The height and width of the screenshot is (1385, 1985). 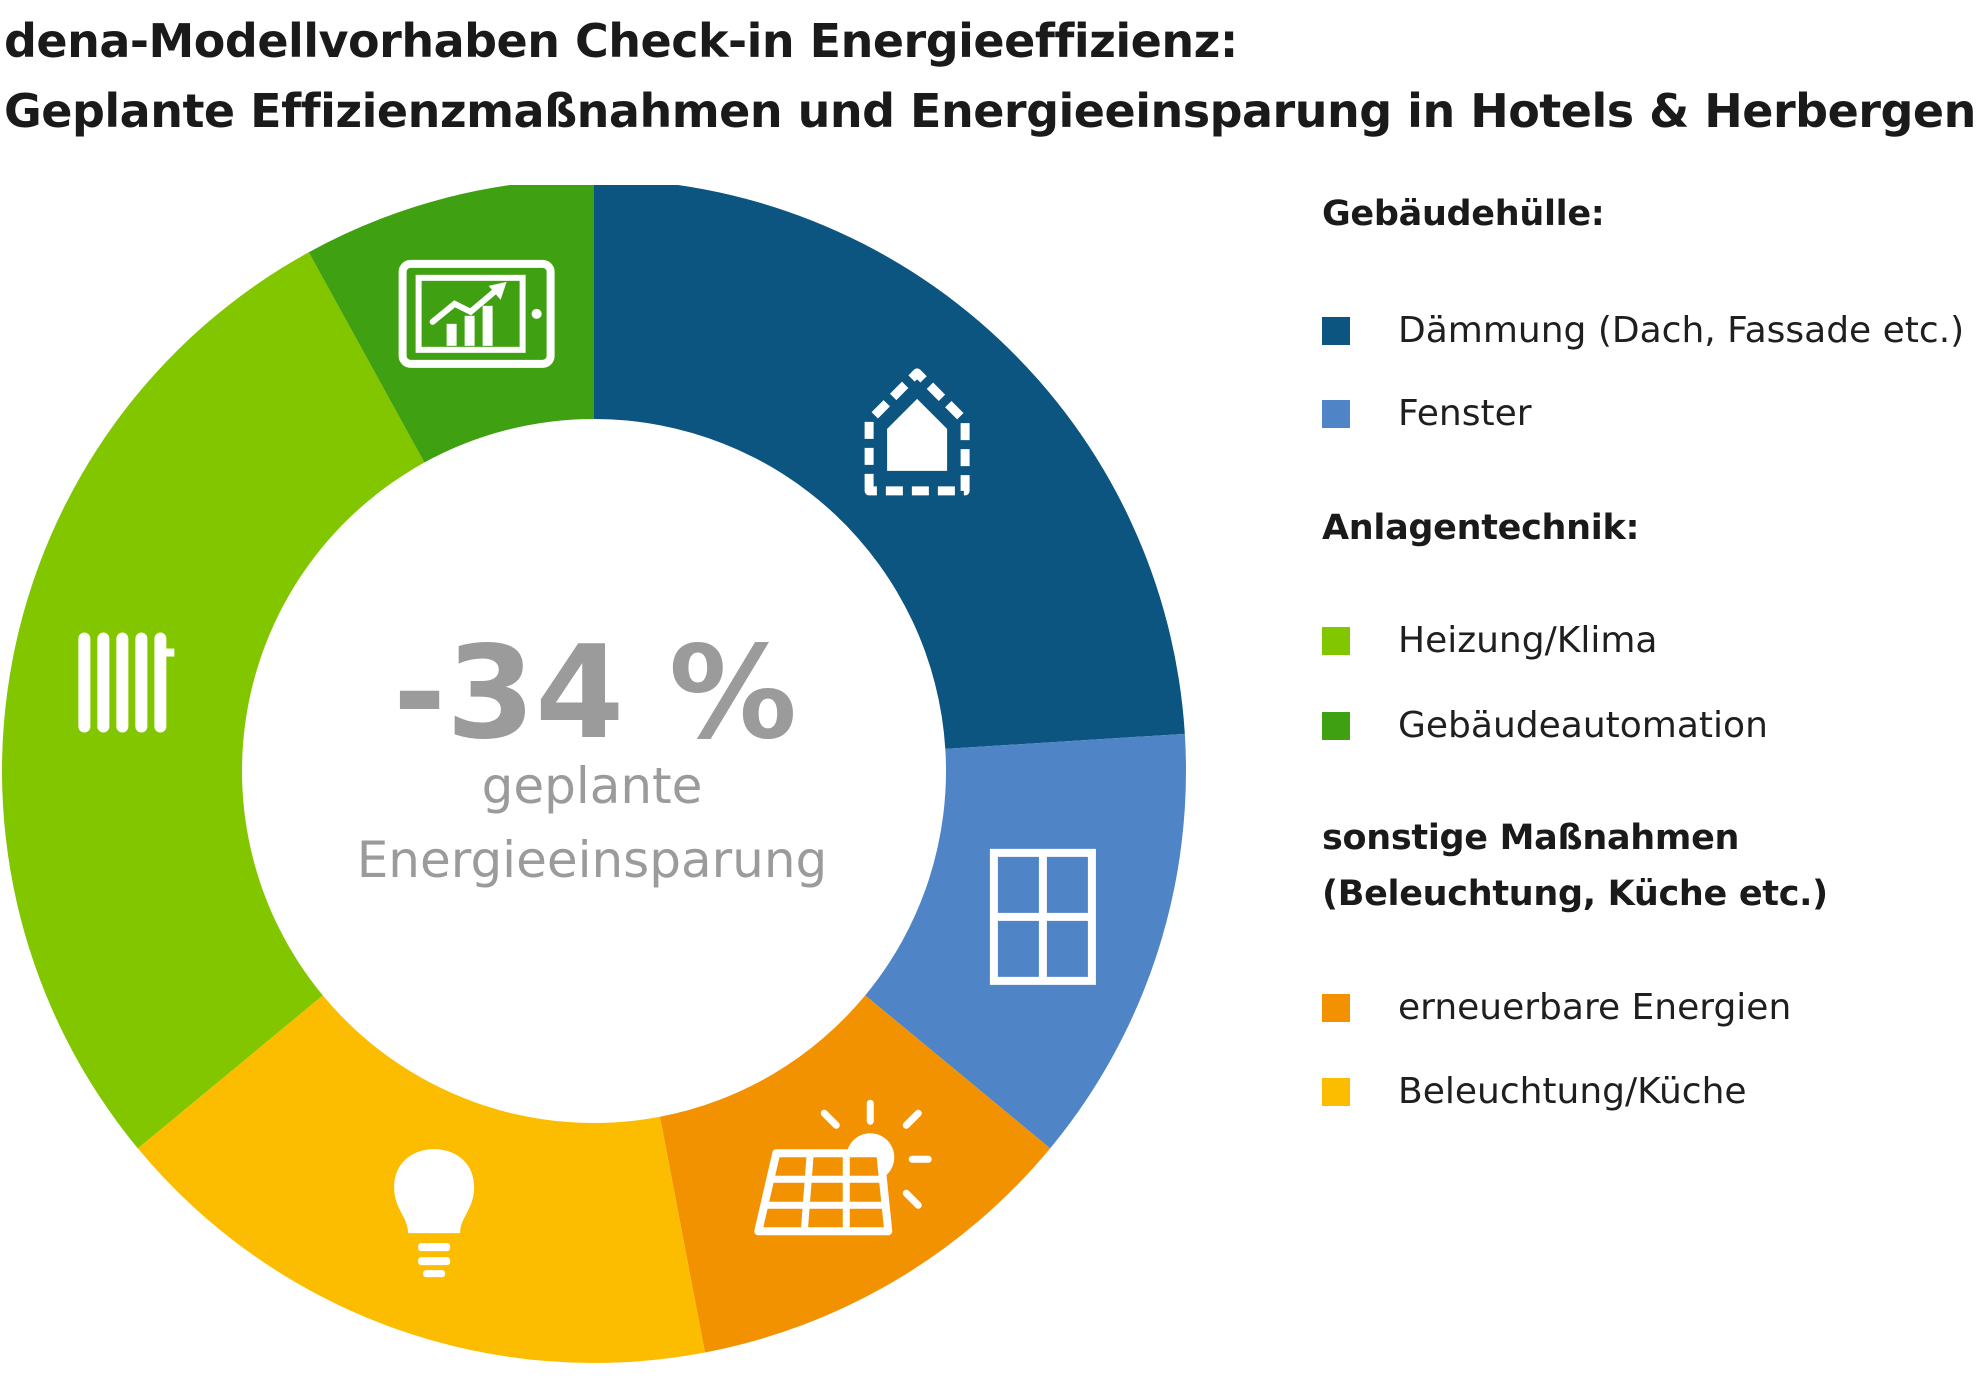 What do you see at coordinates (1681, 330) in the screenshot?
I see `legend-label: Dämmung (Dach, Fassade etc.)` at bounding box center [1681, 330].